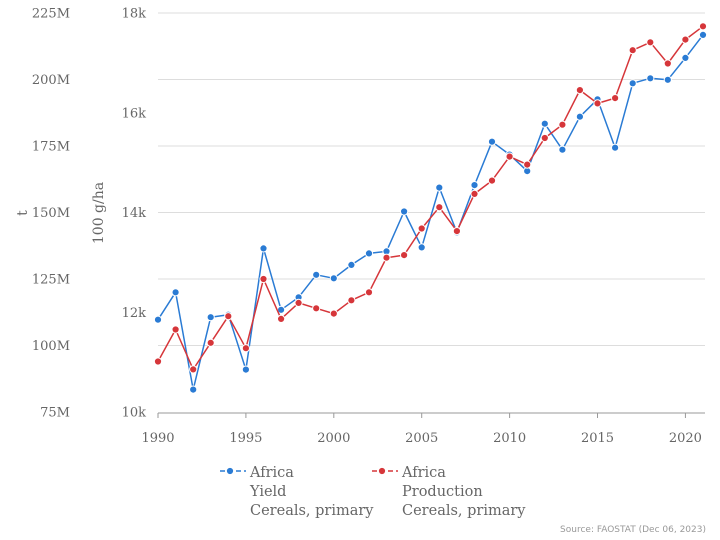  I want to click on right-tick-label: 12k, so click(134, 313).